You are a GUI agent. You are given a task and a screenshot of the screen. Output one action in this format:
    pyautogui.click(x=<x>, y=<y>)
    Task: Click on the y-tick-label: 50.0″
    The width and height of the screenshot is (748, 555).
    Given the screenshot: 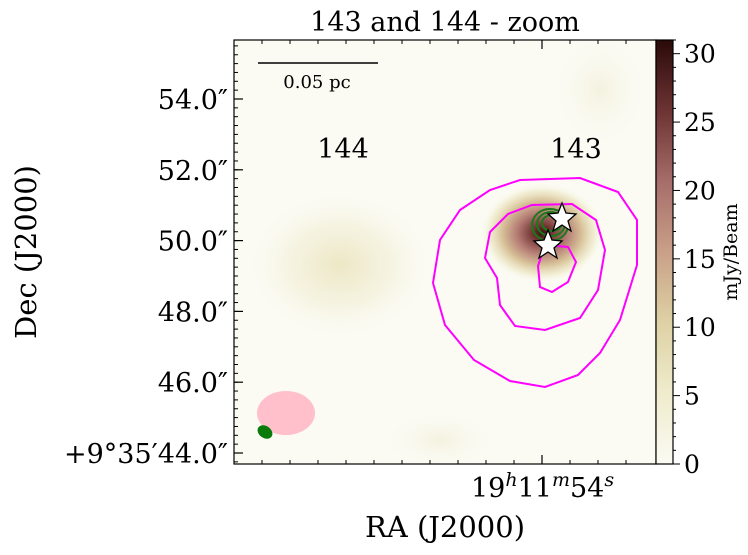 What is the action you would take?
    pyautogui.click(x=193, y=242)
    